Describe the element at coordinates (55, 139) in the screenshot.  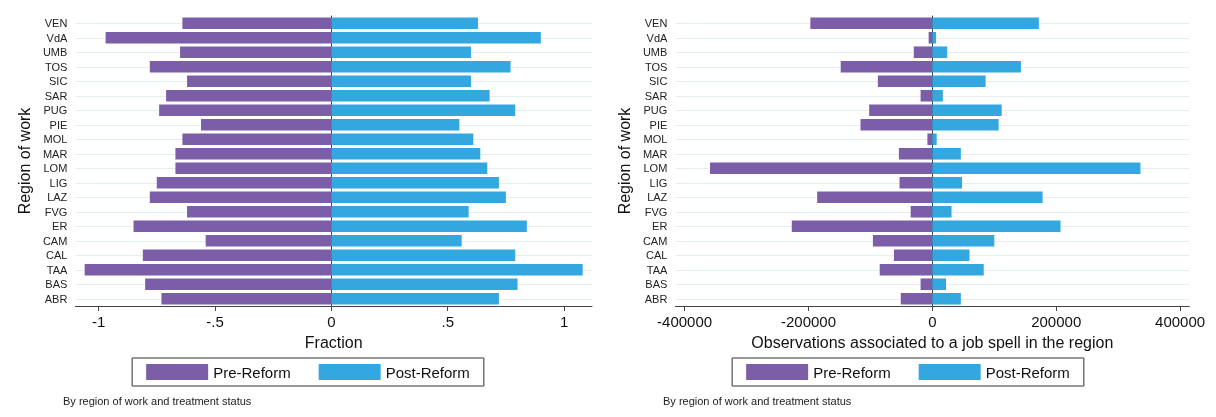
I see `y-tick-label: MOL` at that location.